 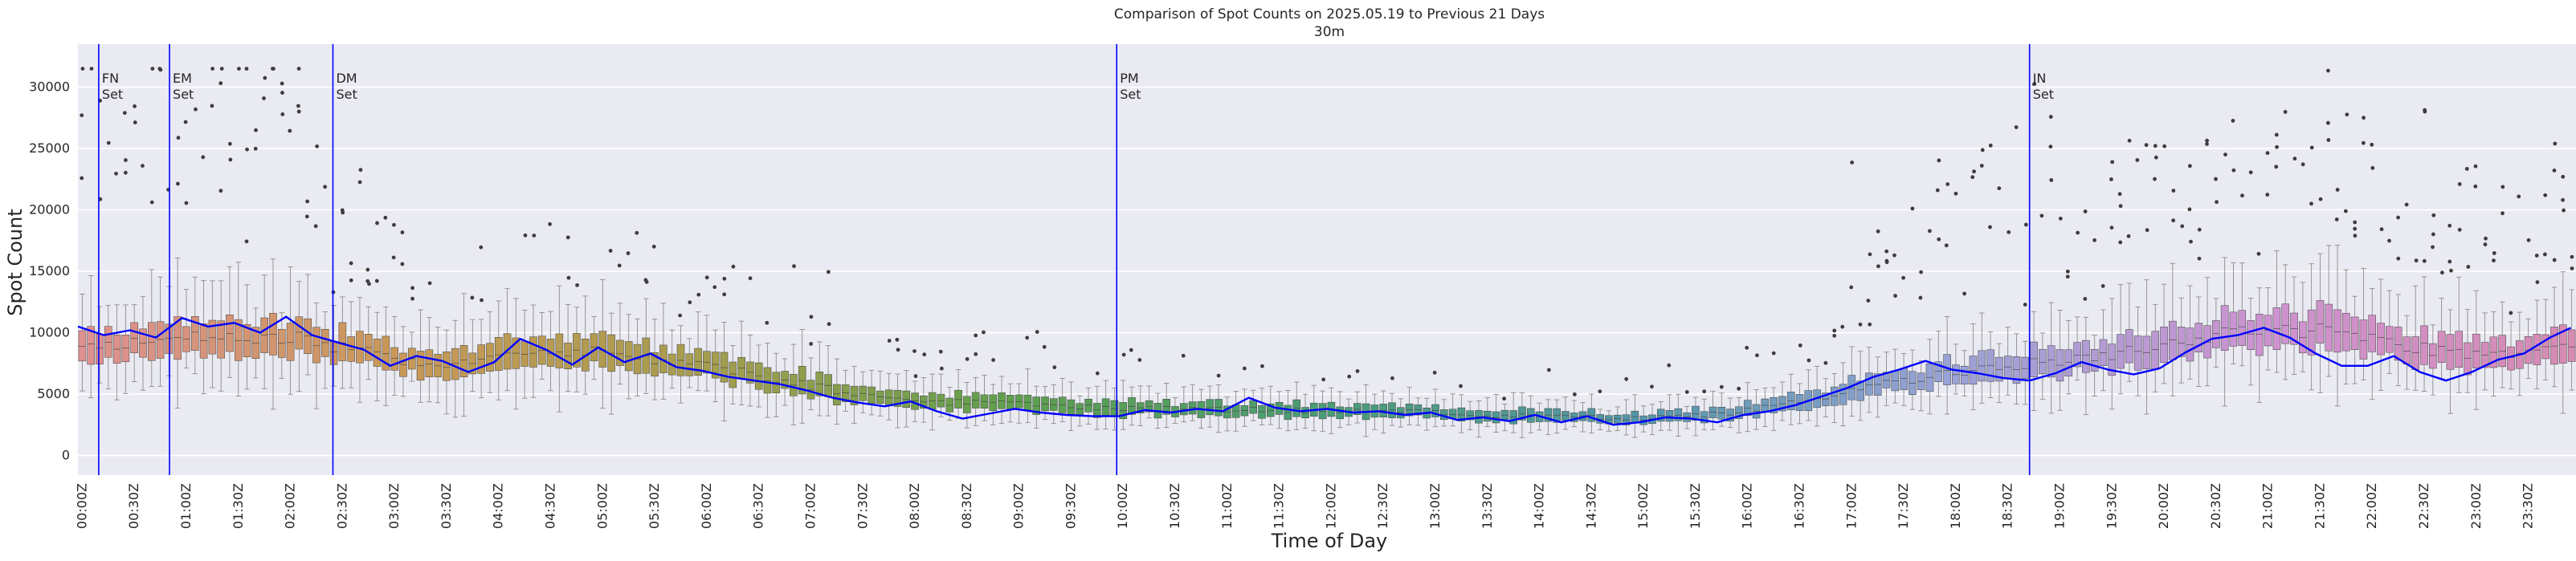 What do you see at coordinates (758, 506) in the screenshot?
I see `x-tick-label: 06:30Z` at bounding box center [758, 506].